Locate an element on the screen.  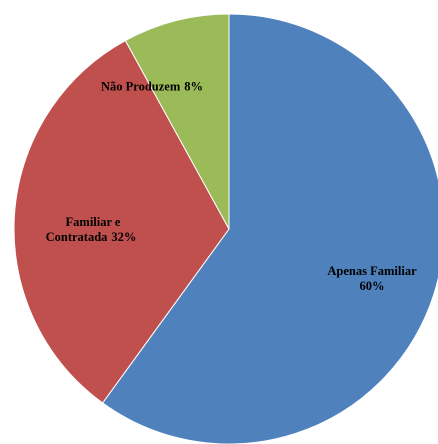
category-label: Familiar e Contratada is located at coordinates (83, 229).